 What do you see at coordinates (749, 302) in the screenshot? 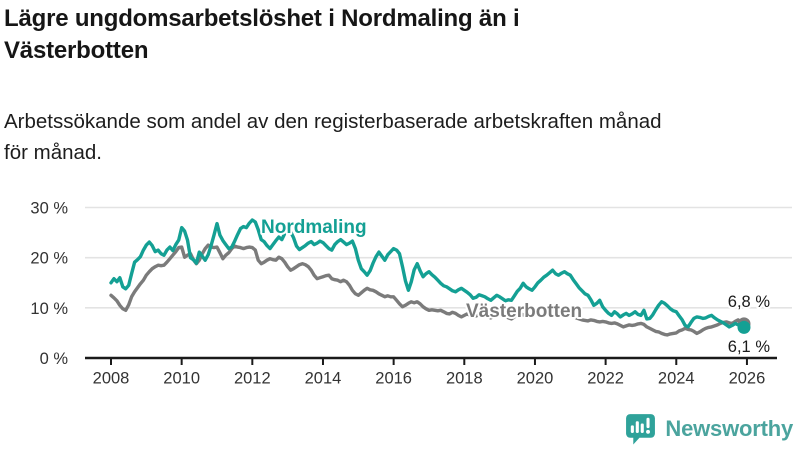
I see `vasterbotten-end-value-label: 6,8 %` at bounding box center [749, 302].